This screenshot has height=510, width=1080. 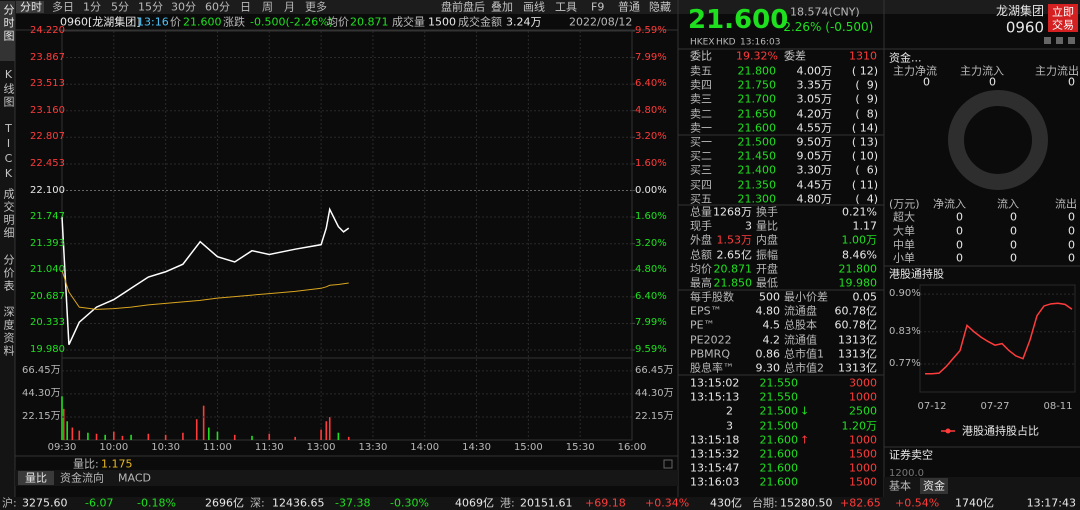 I want to click on side-tab: TICK, so click(x=8, y=152).